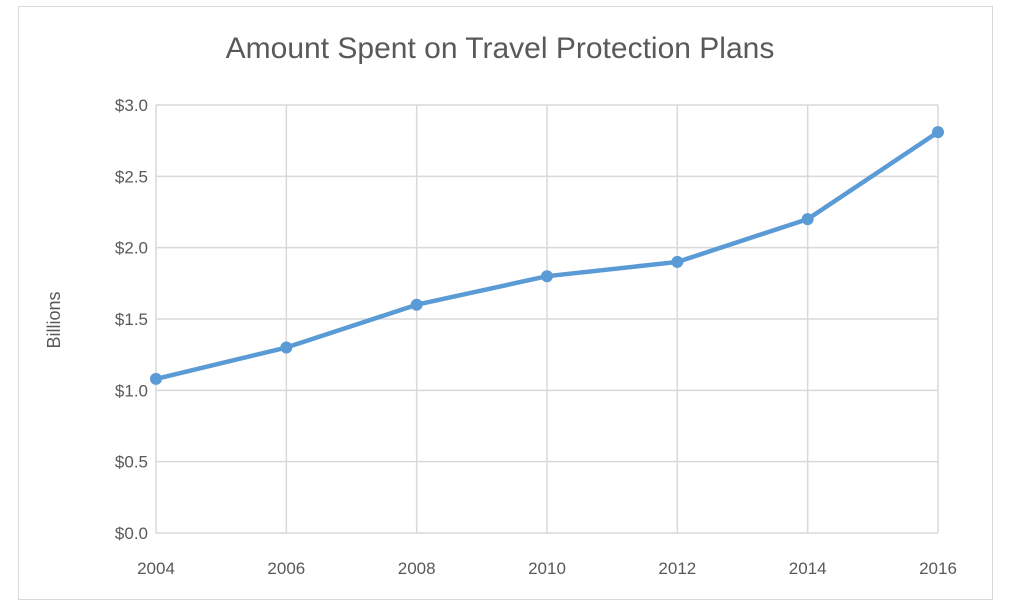 This screenshot has height=614, width=1024. Describe the element at coordinates (131, 248) in the screenshot. I see `y-tick-label: $2.0` at that location.